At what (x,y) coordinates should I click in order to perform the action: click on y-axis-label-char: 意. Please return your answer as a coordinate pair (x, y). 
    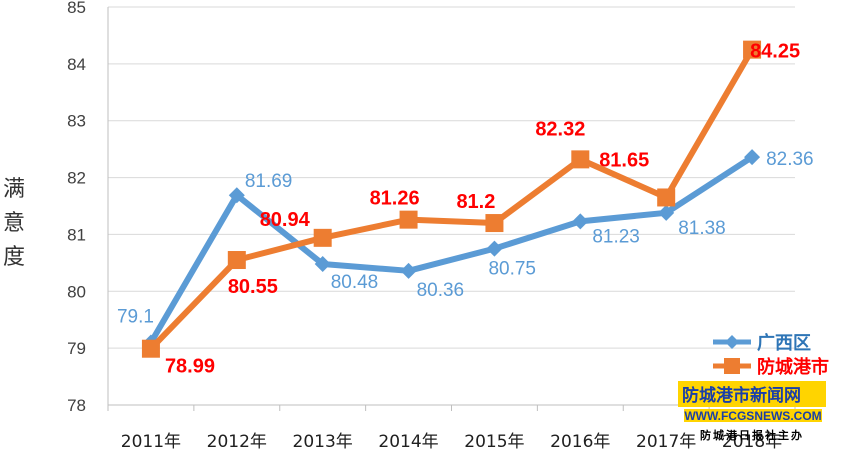
    Looking at the image, I should click on (14, 223).